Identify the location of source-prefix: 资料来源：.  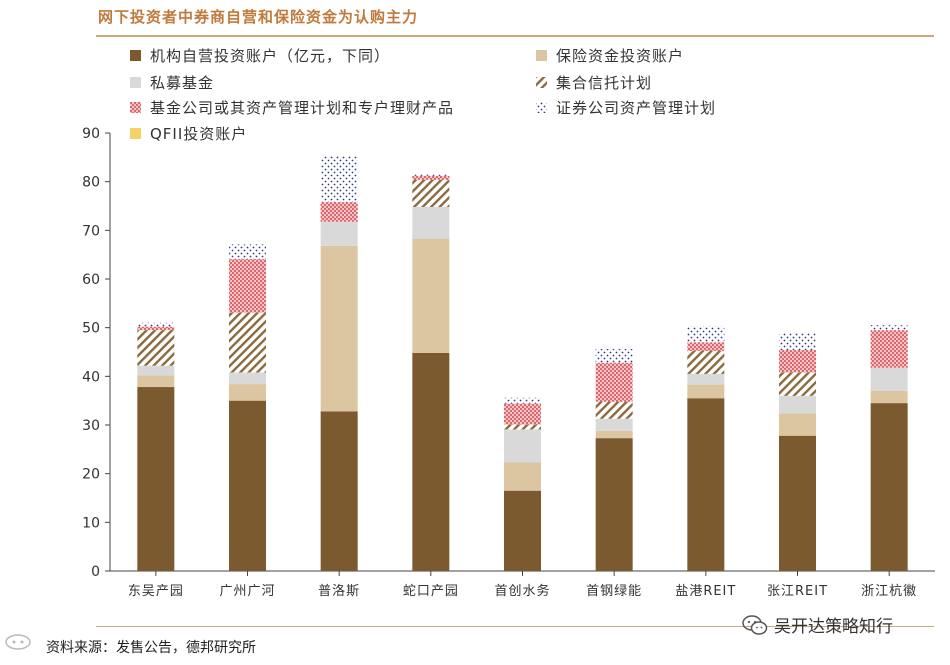
(81, 648).